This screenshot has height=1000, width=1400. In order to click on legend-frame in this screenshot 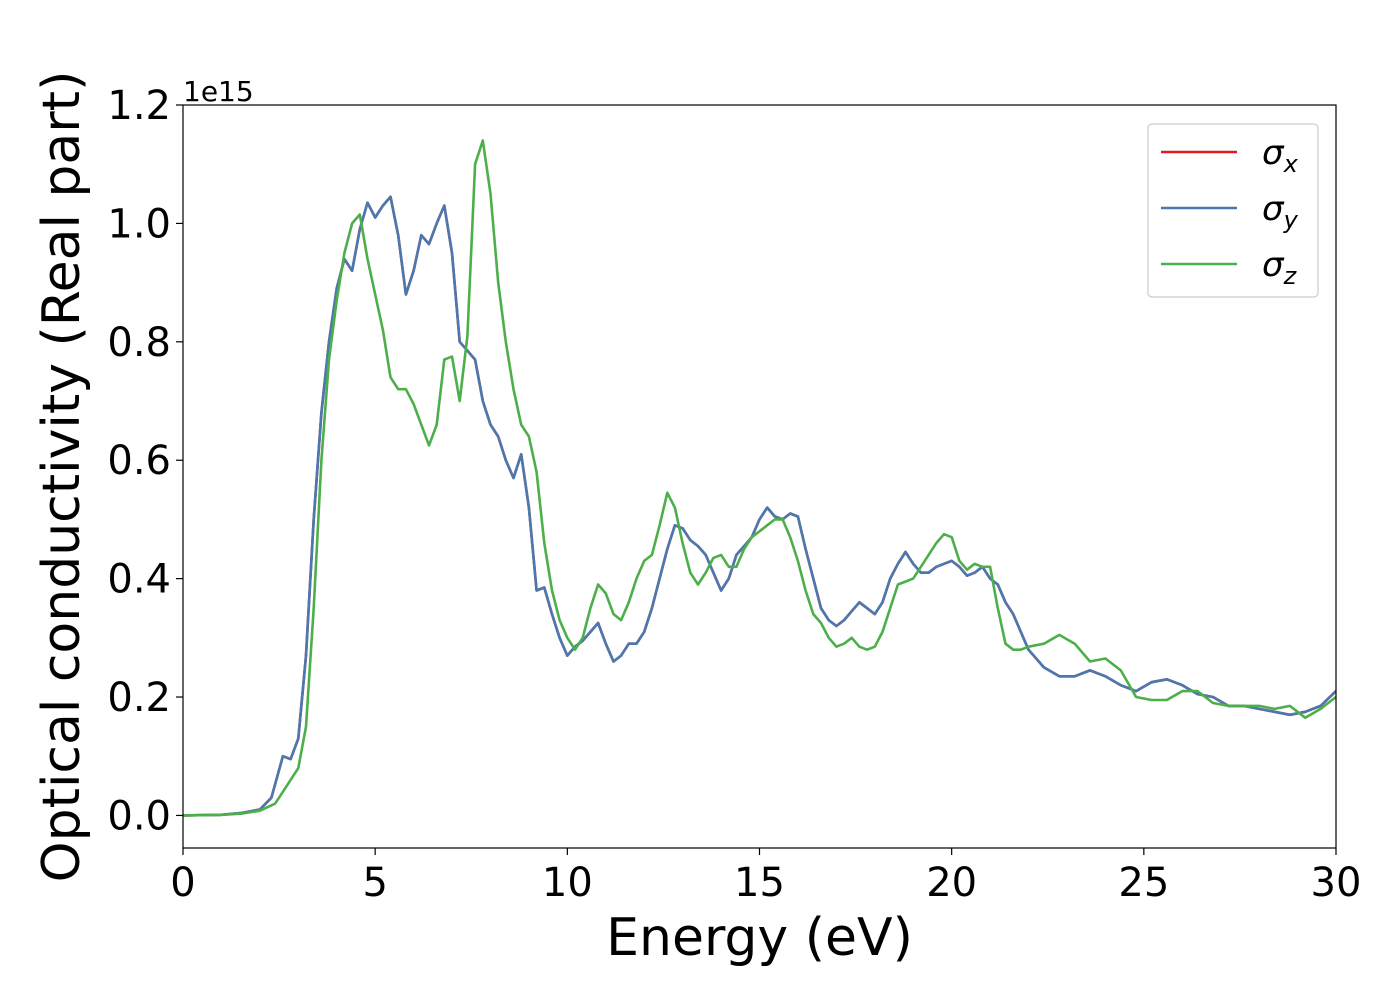, I will do `click(1233, 210)`.